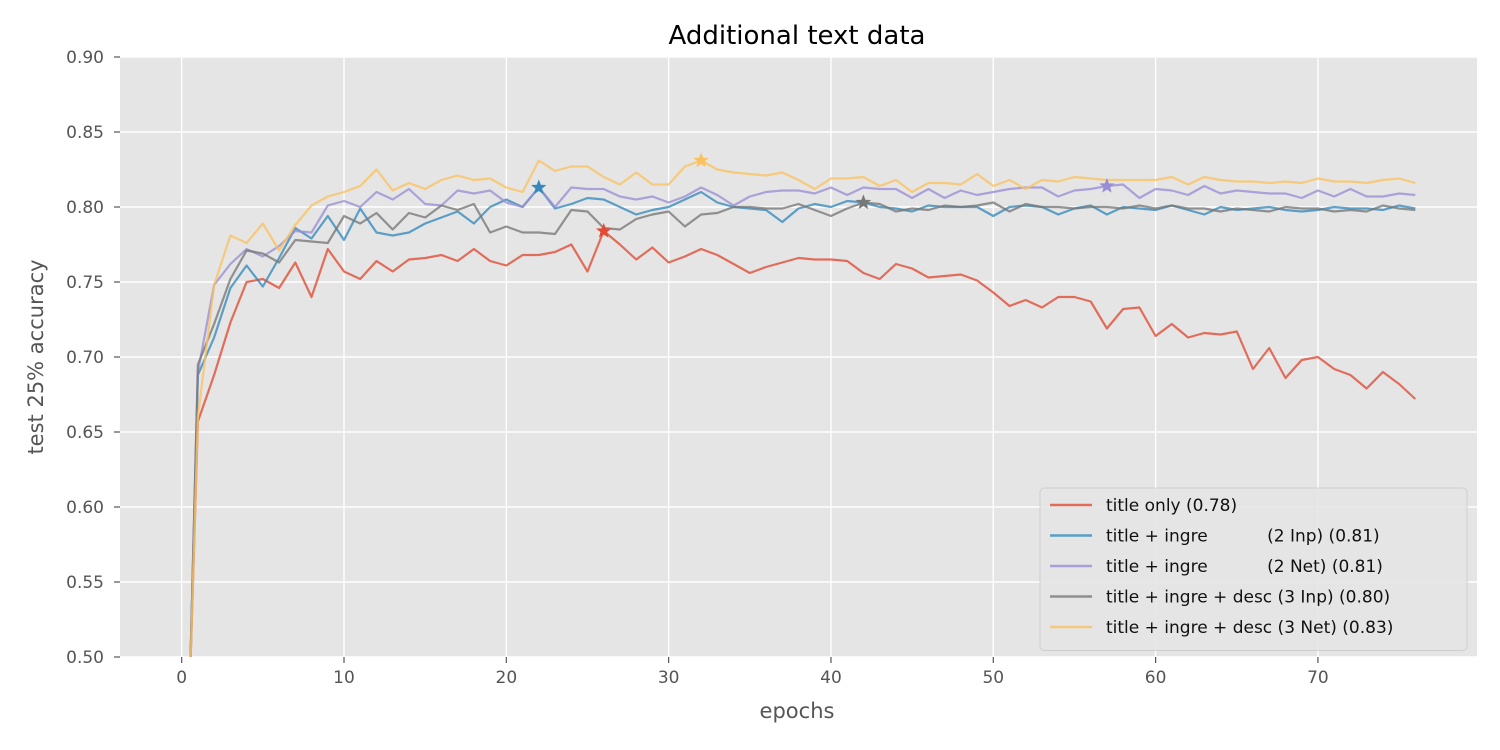 The height and width of the screenshot is (750, 1500). What do you see at coordinates (1171, 506) in the screenshot?
I see `legend-entry: title only (0.78)` at bounding box center [1171, 506].